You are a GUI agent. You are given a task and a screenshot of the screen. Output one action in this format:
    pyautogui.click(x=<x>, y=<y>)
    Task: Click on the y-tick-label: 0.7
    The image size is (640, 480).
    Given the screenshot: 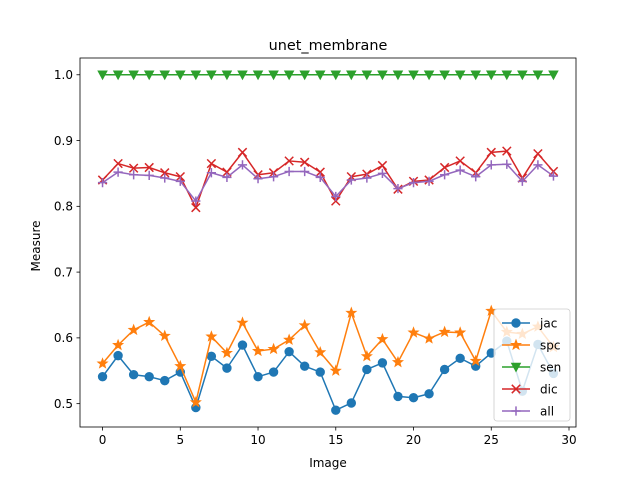 What is the action you would take?
    pyautogui.click(x=63, y=272)
    